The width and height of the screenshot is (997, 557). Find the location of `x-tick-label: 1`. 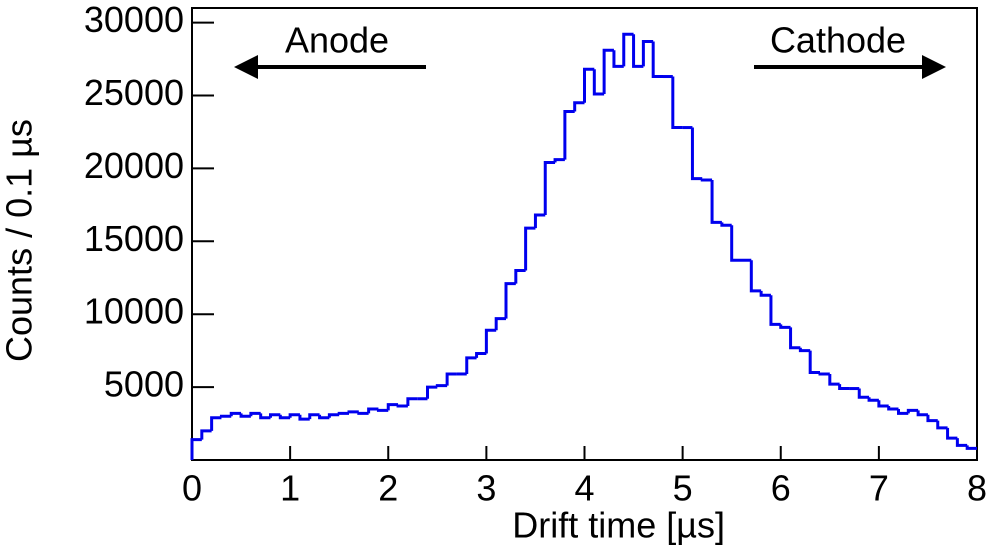

x-tick-label: 1 is located at coordinates (290, 488).